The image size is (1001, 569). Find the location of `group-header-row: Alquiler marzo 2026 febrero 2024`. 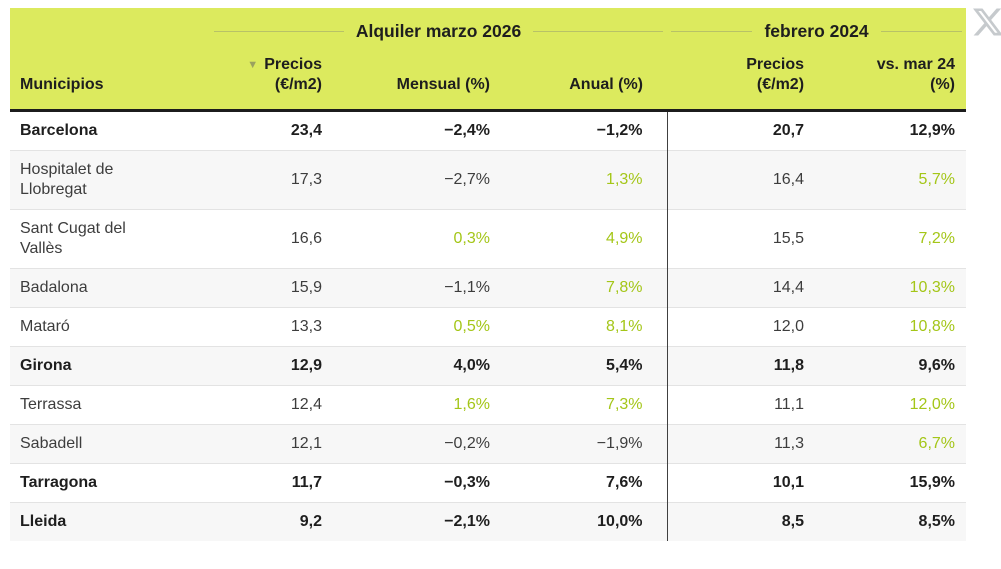

group-header-row: Alquiler marzo 2026 febrero 2024 is located at coordinates (488, 31).